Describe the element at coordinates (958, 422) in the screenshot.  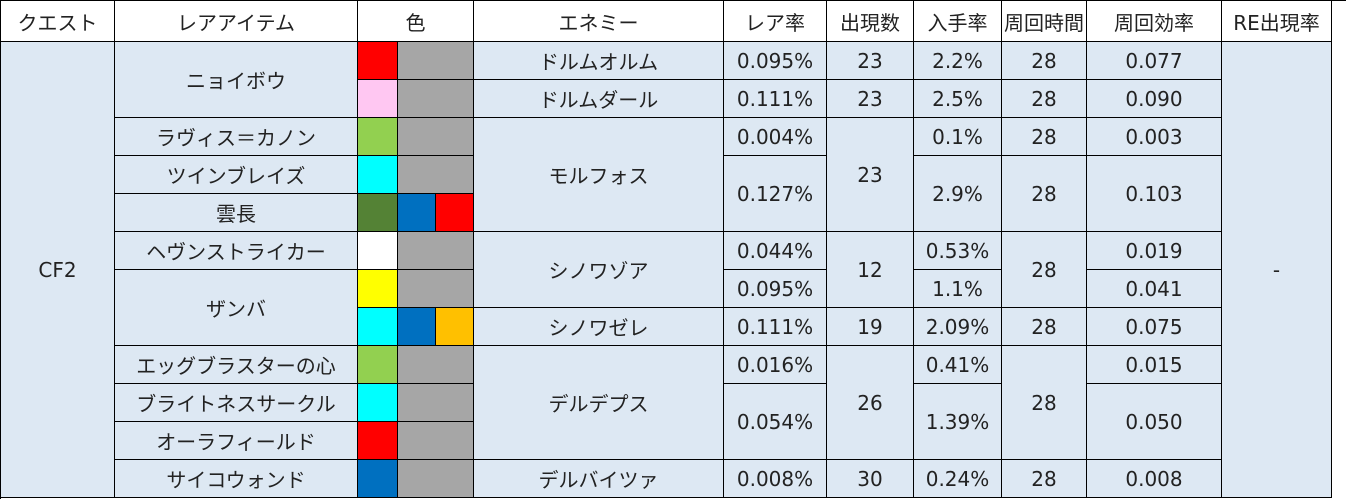
I see `drop-rate-cell: 1.39%` at that location.